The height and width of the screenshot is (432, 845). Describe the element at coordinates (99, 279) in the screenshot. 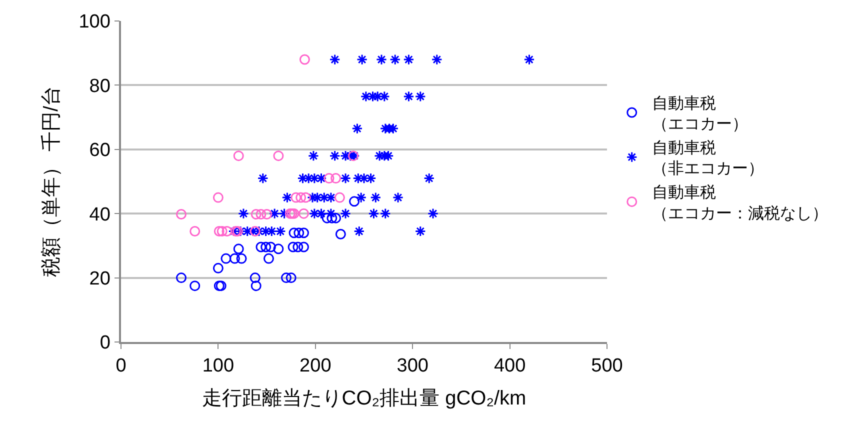

I see `y-tick-label: 20` at that location.